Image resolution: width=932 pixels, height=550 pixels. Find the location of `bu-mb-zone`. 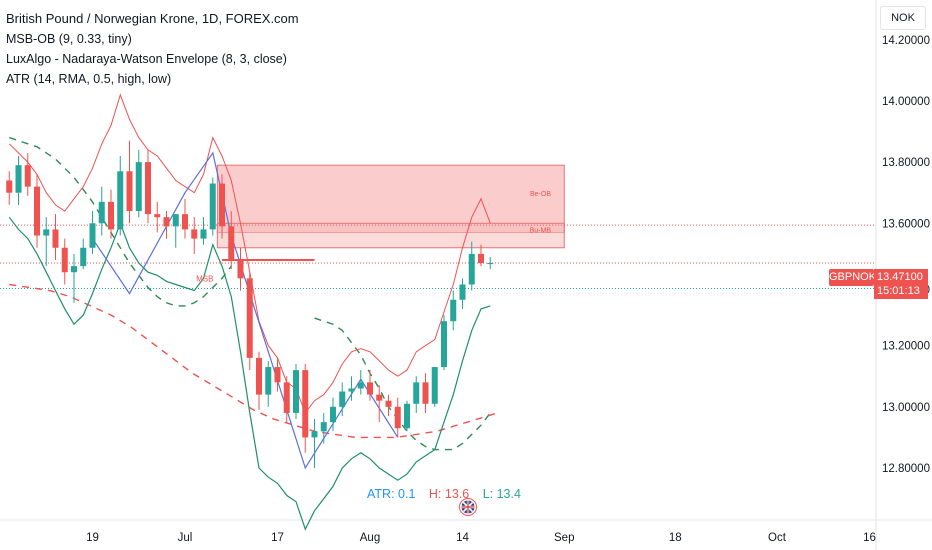

bu-mb-zone is located at coordinates (390, 235).